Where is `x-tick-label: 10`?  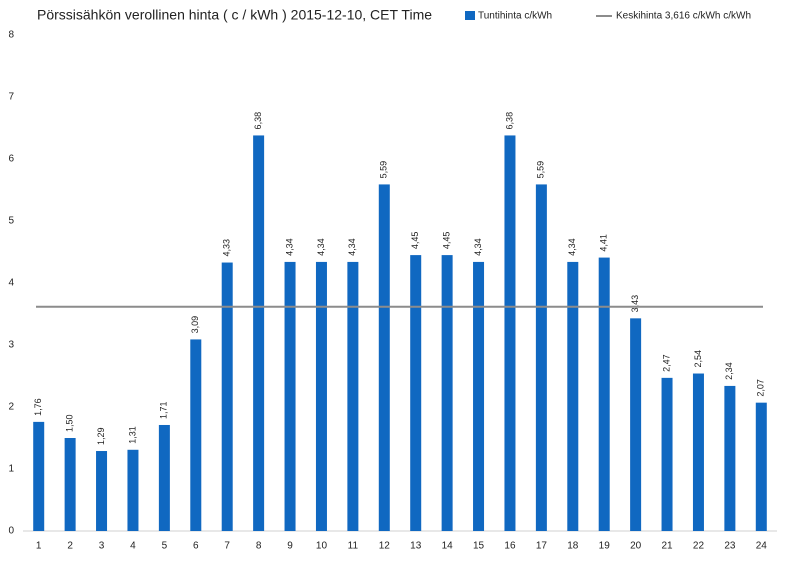 x-tick-label: 10 is located at coordinates (322, 546).